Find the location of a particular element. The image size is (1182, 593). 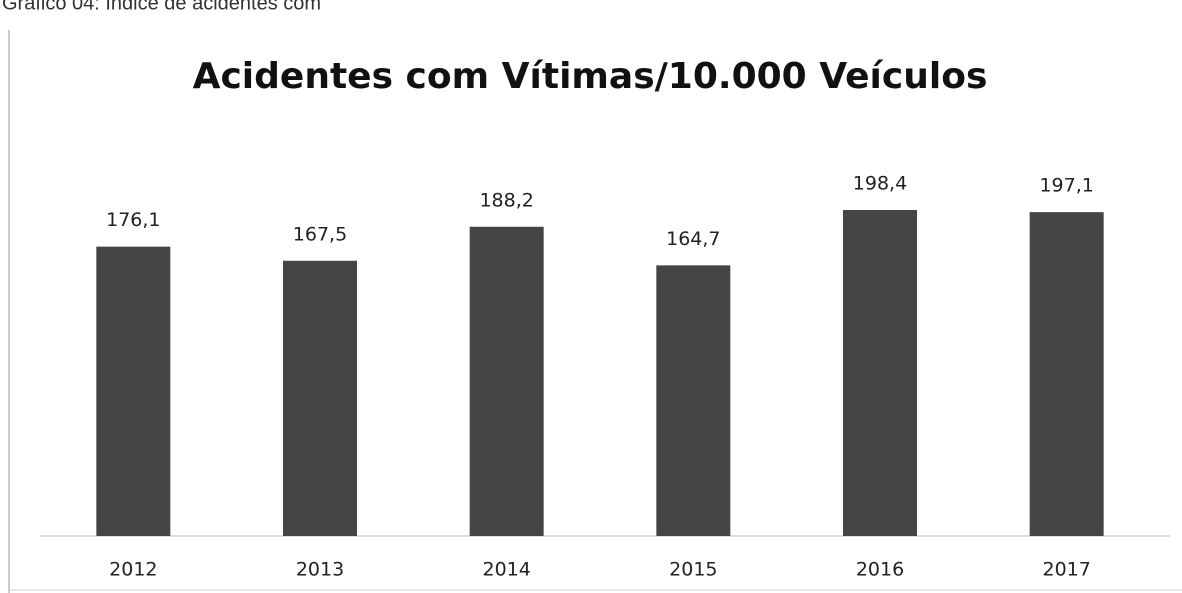

x-tick-label: 2015 is located at coordinates (693, 570).